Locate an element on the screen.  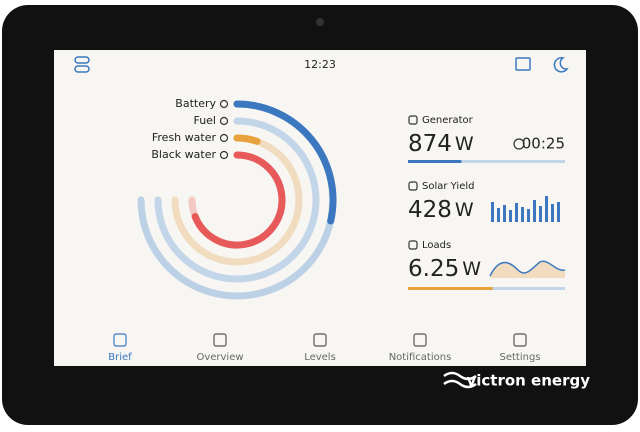
gauge-label: Fresh water is located at coordinates (184, 137).